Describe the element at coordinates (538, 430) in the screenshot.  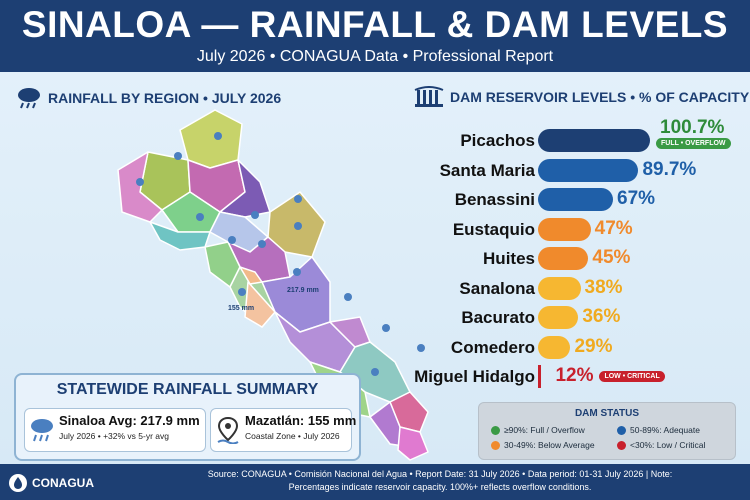
I see `legend-item-full: ≥90%: Full / Overflow` at that location.